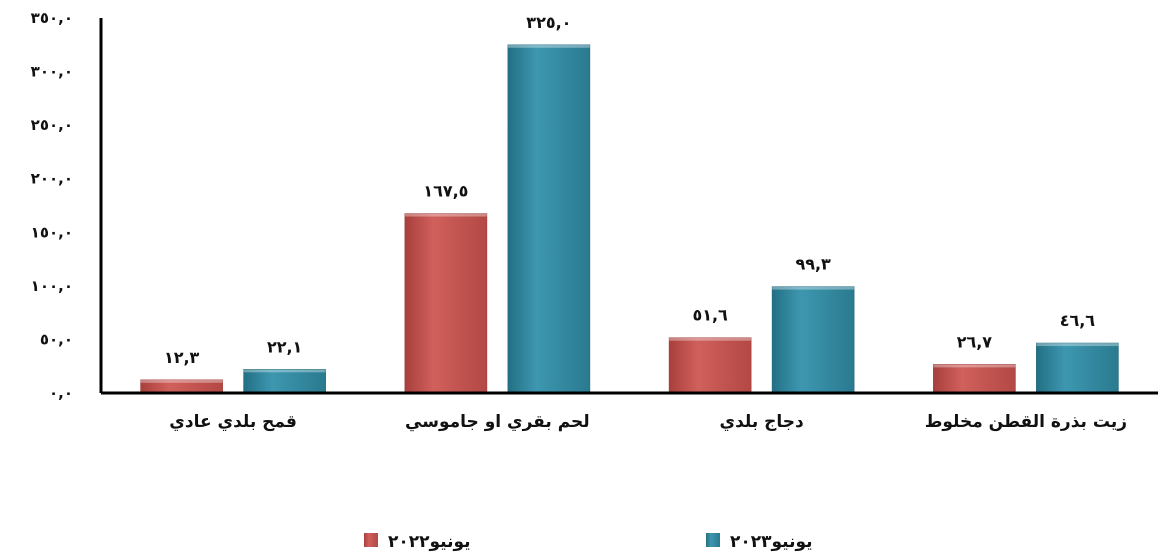  I want to click on data-label: ١٦٧,٥, so click(445, 191).